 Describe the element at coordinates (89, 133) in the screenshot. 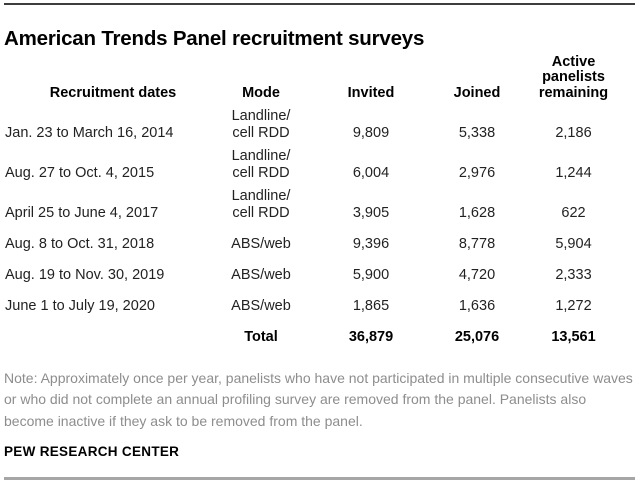

I see `cell-dates: Jan. 23 to March 16, 2014` at that location.